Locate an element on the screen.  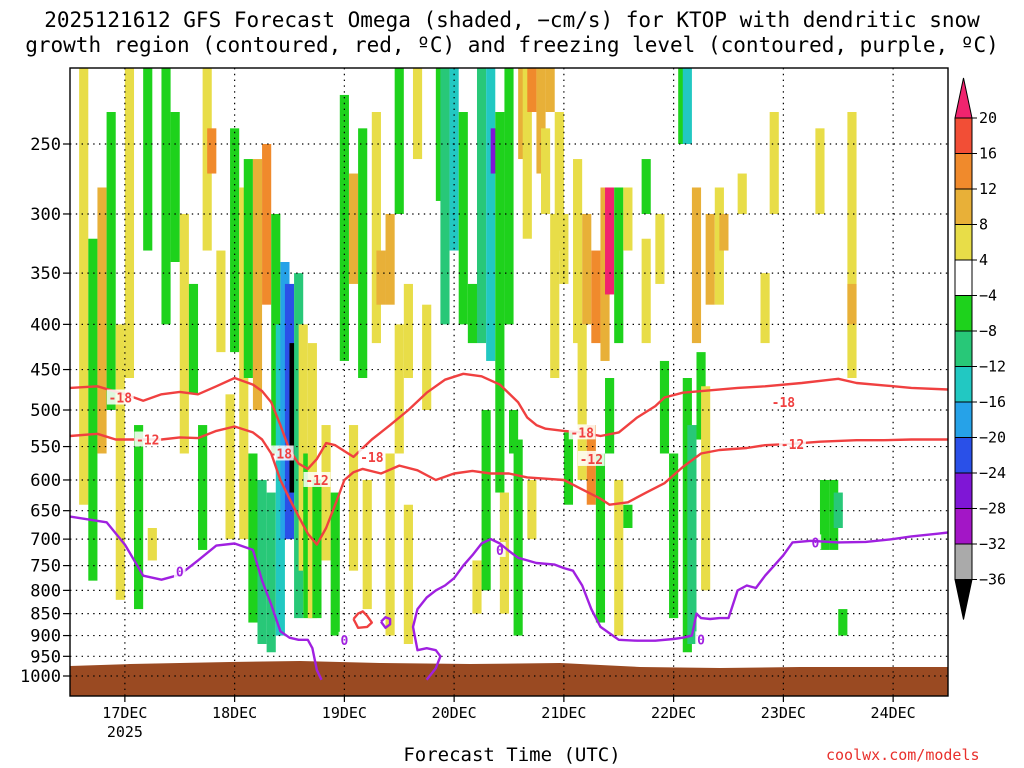
colorbar-label: 16 is located at coordinates (988, 154).